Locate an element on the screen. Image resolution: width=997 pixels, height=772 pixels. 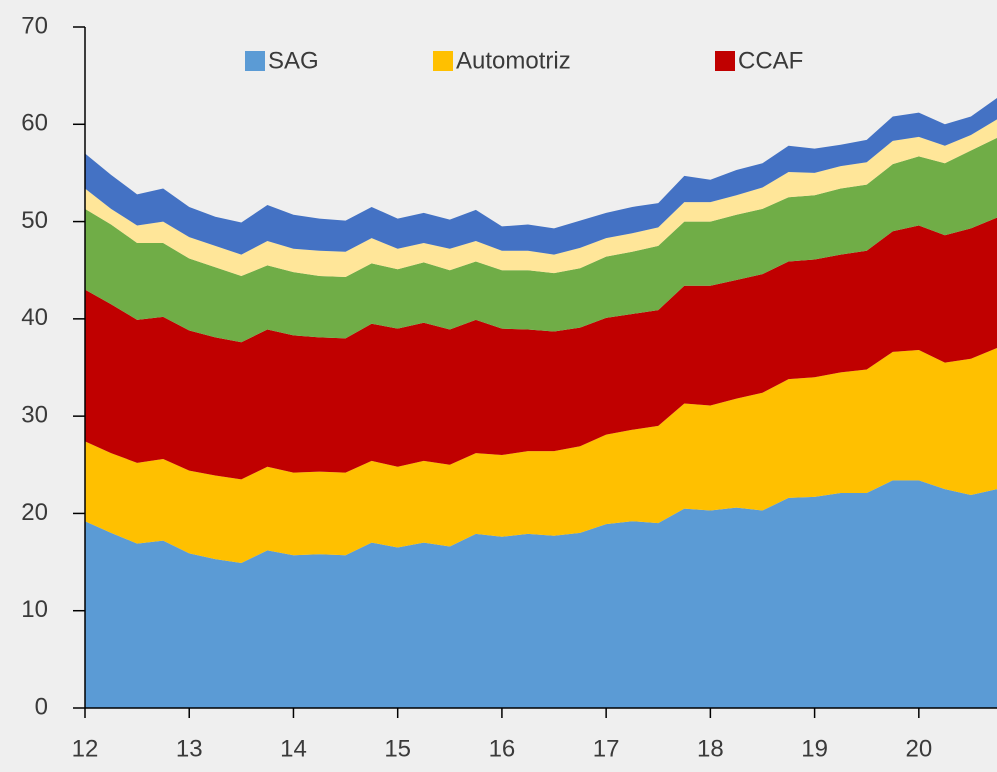
x-tick-label: 14 is located at coordinates (293, 748).